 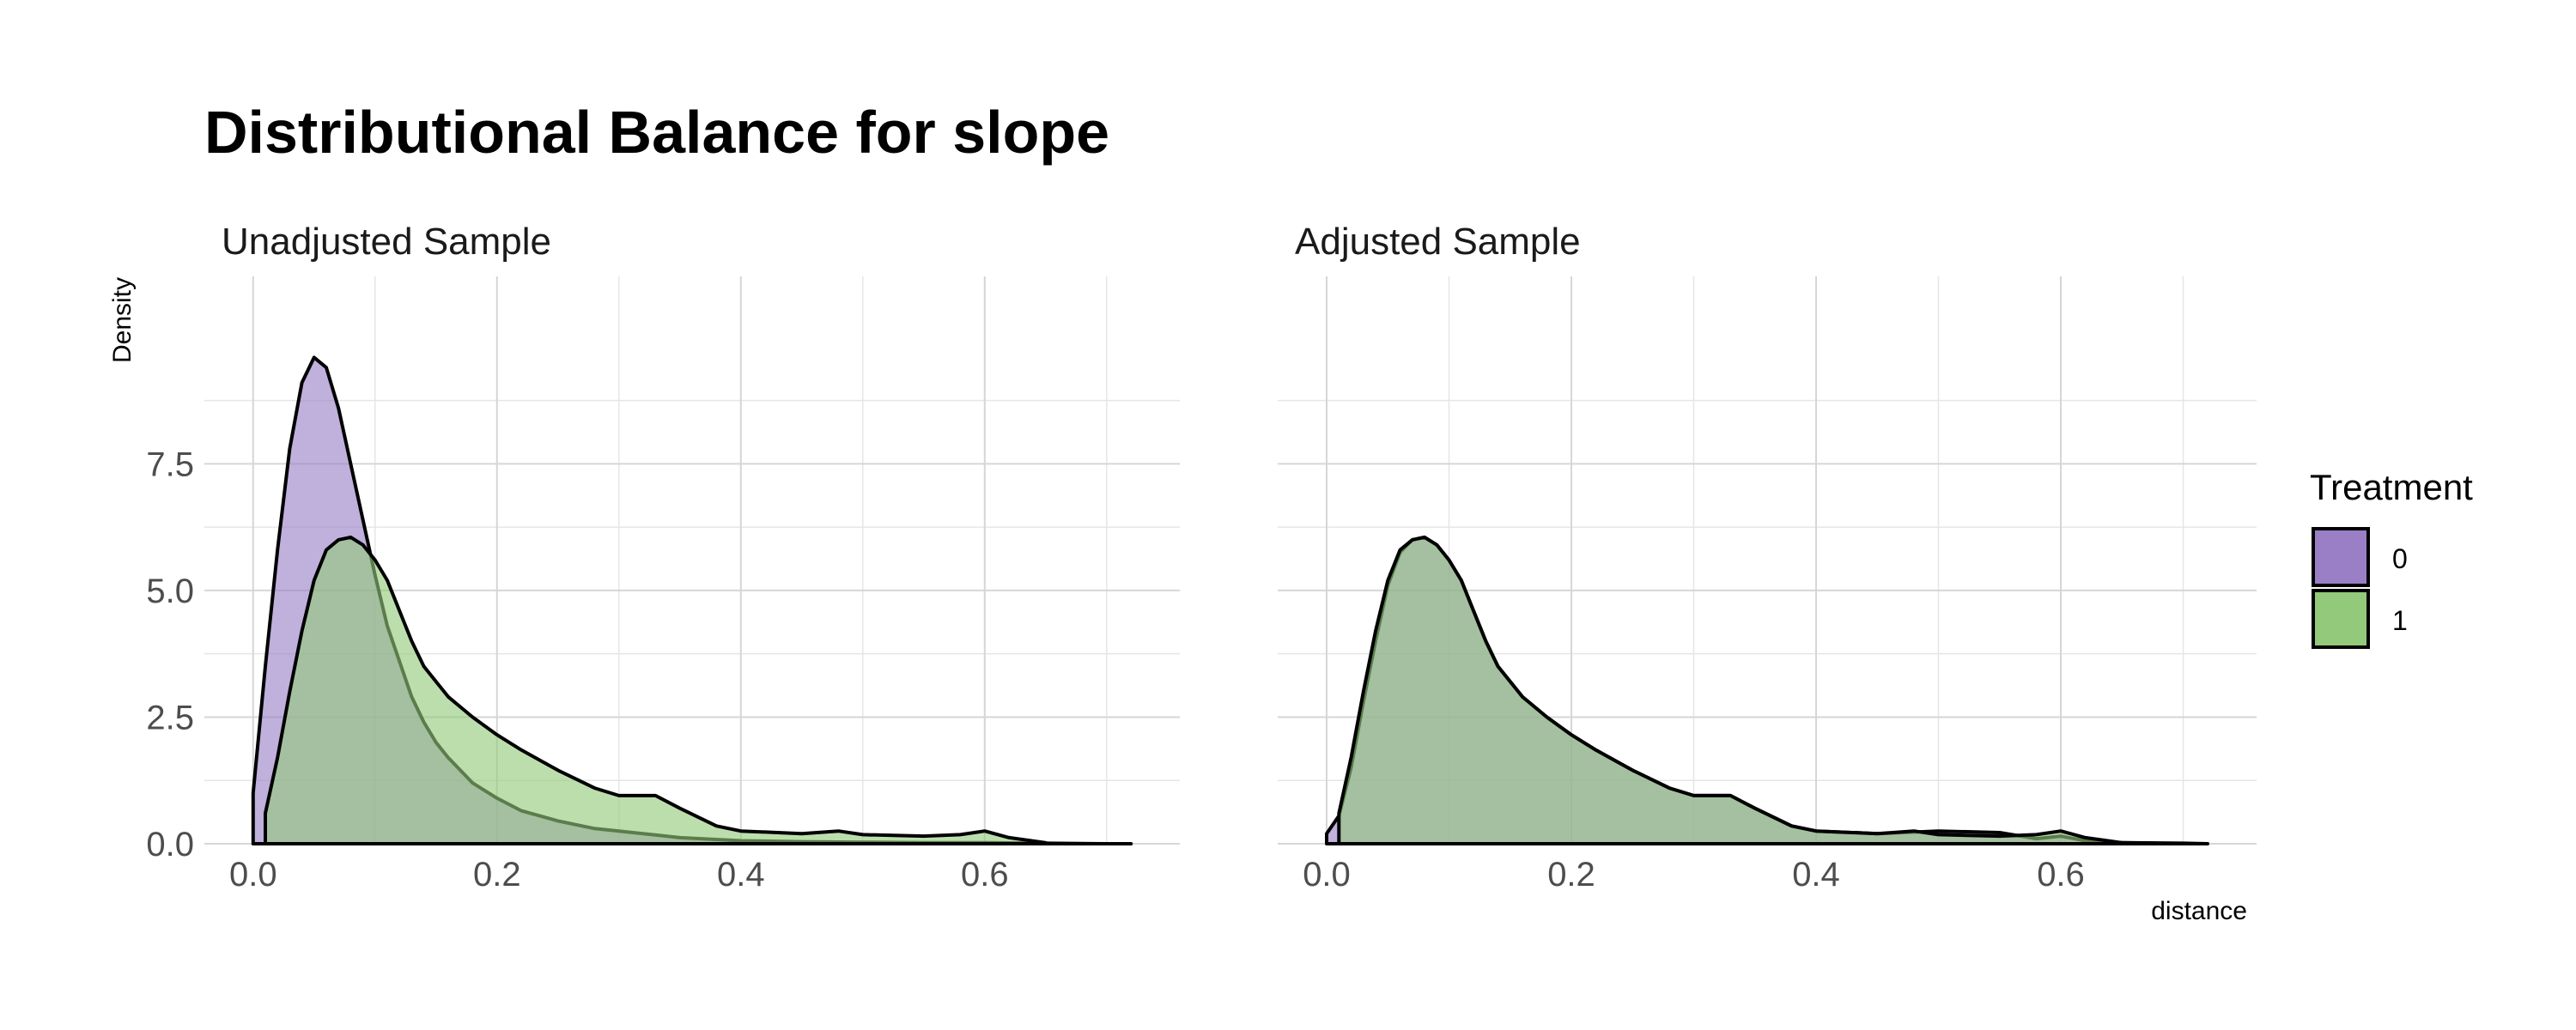 I want to click on panel-title-adjusted: Adjusted Sample, so click(x=1438, y=242).